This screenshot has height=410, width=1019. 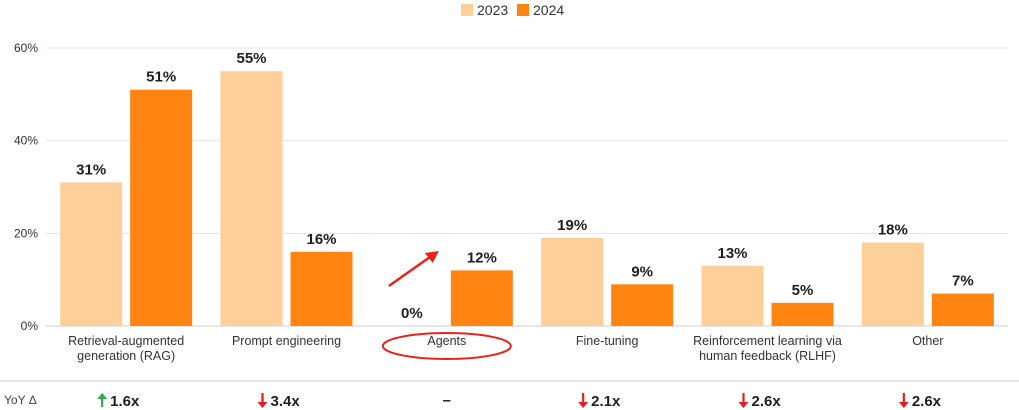 I want to click on yoy-label: YoY Δ, so click(x=20, y=400).